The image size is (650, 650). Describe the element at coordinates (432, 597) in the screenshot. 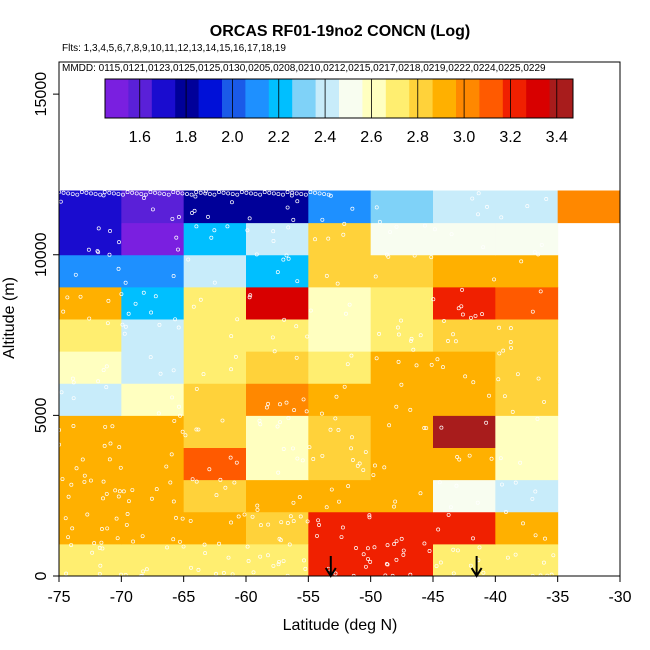

I see `x-tick-label: -45` at that location.